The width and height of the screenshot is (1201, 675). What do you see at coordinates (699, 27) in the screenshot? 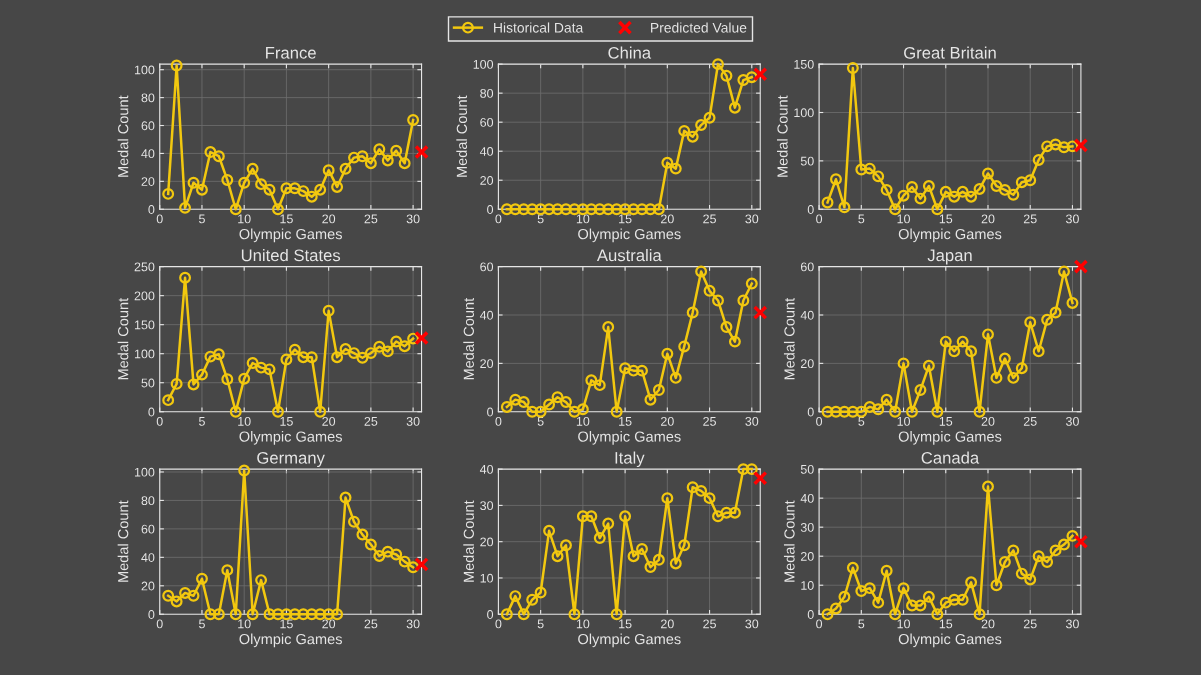
I see `legend-label: Predicted Value` at bounding box center [699, 27].